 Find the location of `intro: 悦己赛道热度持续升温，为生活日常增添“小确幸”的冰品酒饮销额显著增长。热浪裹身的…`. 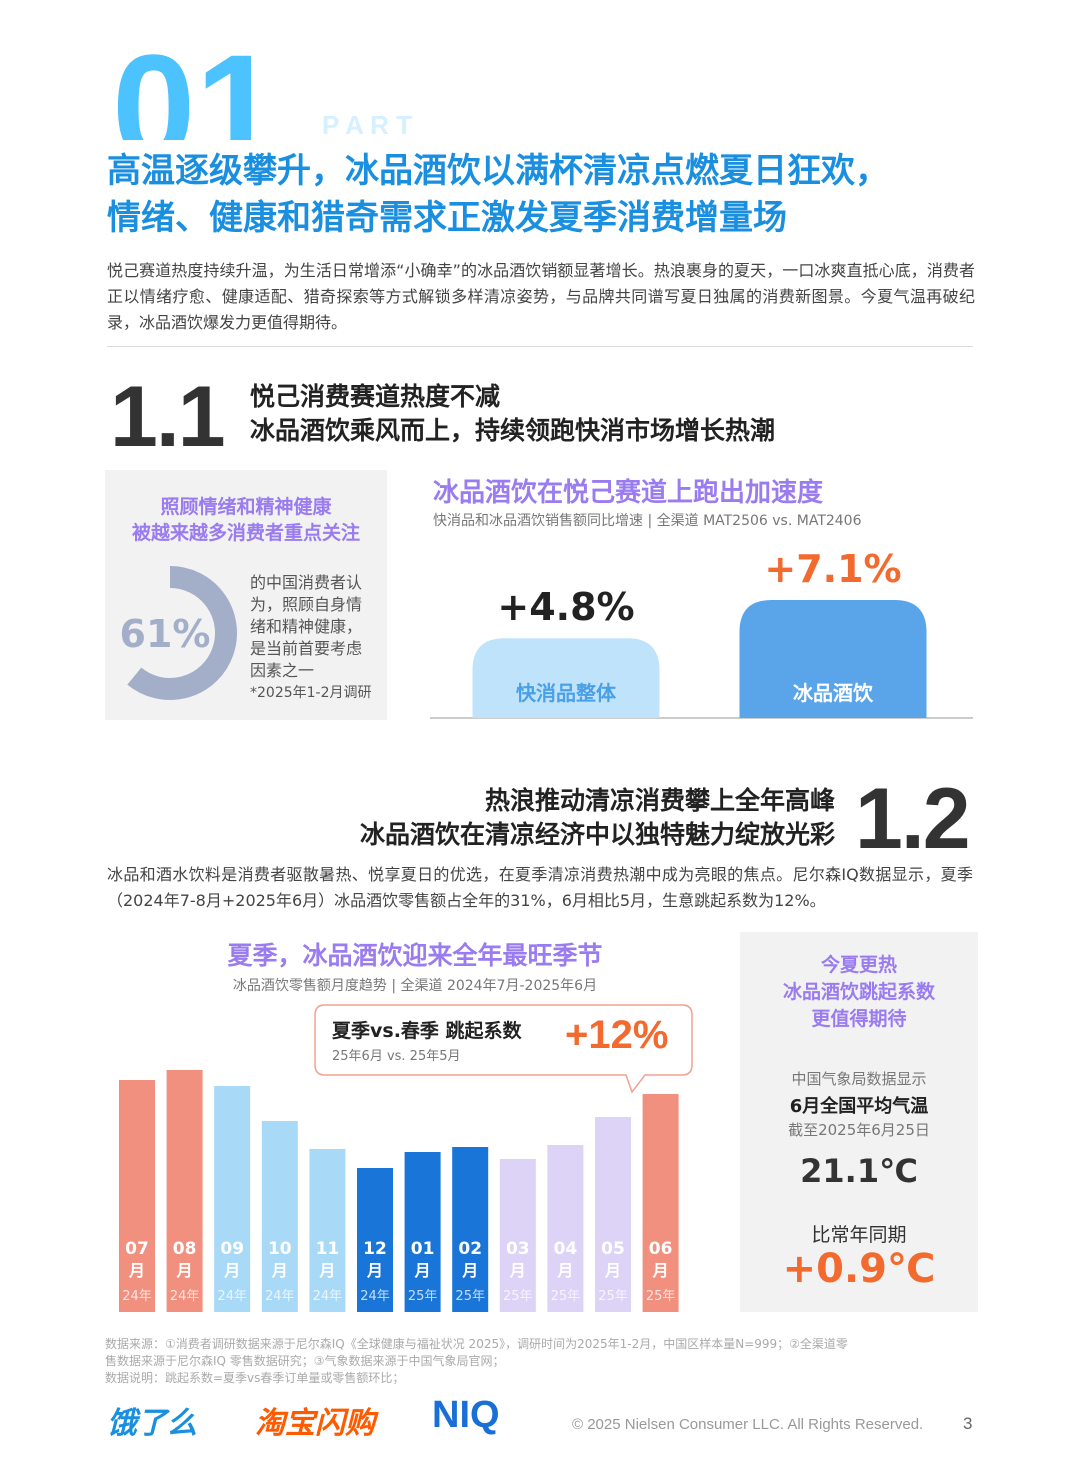

intro: 悦己赛道热度持续升温，为生活日常增添“小确幸”的冰品酒饮销额显著增长。热浪裹身的… is located at coordinates (541, 296).